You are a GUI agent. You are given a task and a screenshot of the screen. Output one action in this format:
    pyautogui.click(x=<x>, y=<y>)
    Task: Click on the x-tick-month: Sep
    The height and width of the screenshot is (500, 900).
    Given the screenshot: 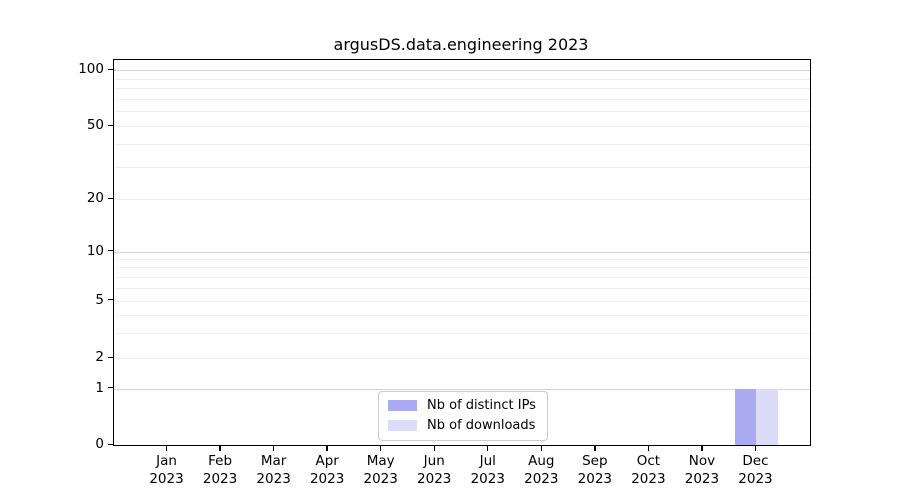 What is the action you would take?
    pyautogui.click(x=595, y=461)
    